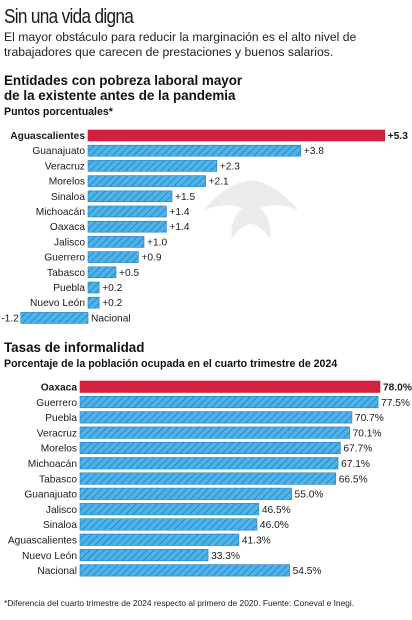 Image resolution: width=412 pixels, height=620 pixels. Describe the element at coordinates (157, 242) in the screenshot. I see `chart1-value-label-7: +1.0` at that location.